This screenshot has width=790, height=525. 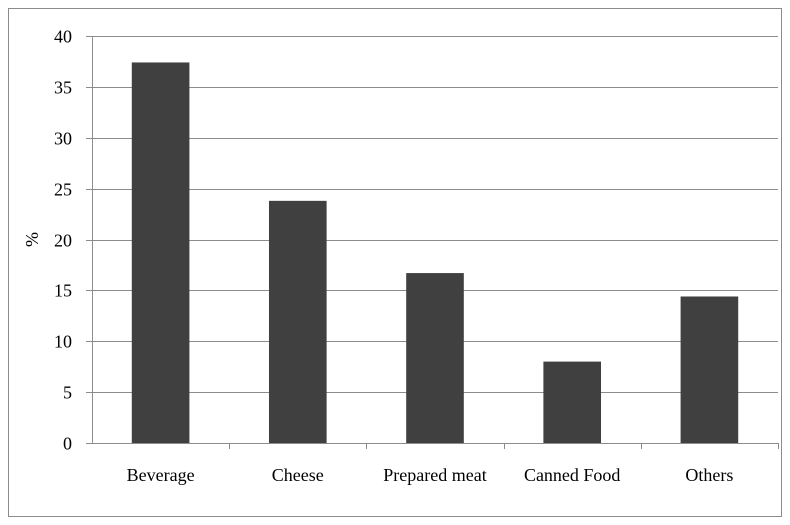 What do you see at coordinates (709, 475) in the screenshot?
I see `x-tick-label: Others` at bounding box center [709, 475].